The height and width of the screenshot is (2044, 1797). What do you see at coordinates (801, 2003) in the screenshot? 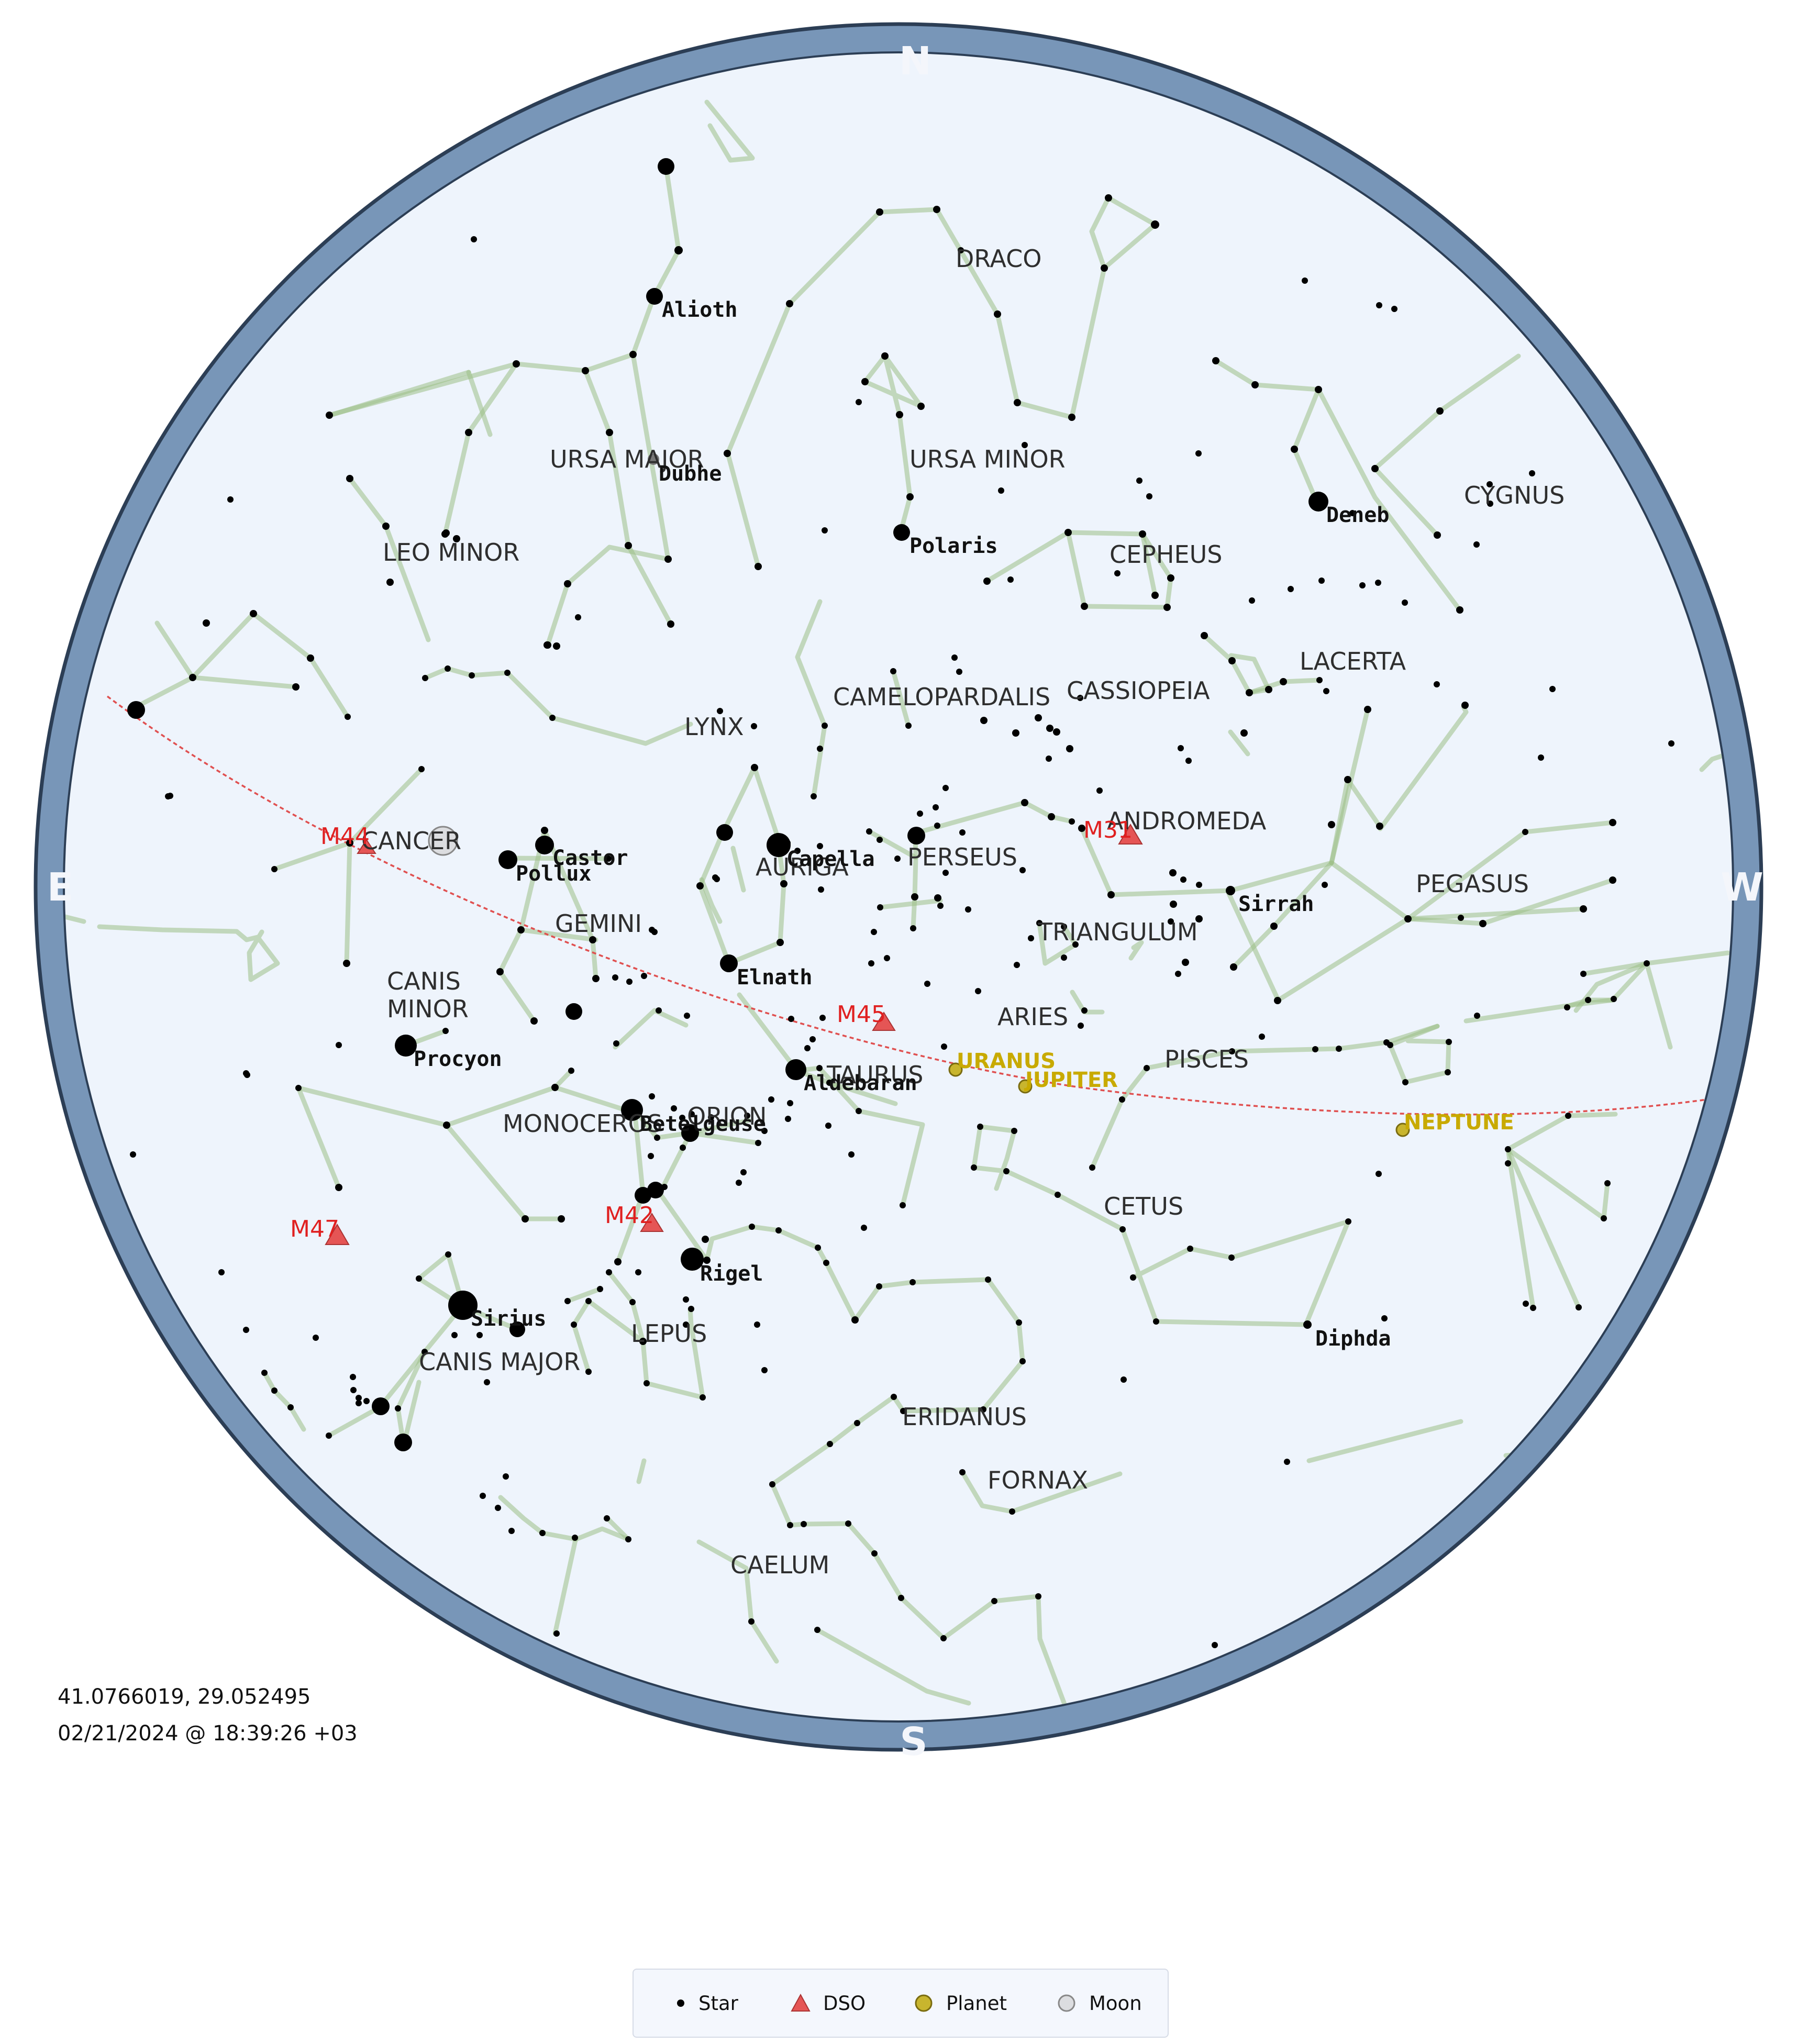
I see `triangle-icon` at bounding box center [801, 2003].